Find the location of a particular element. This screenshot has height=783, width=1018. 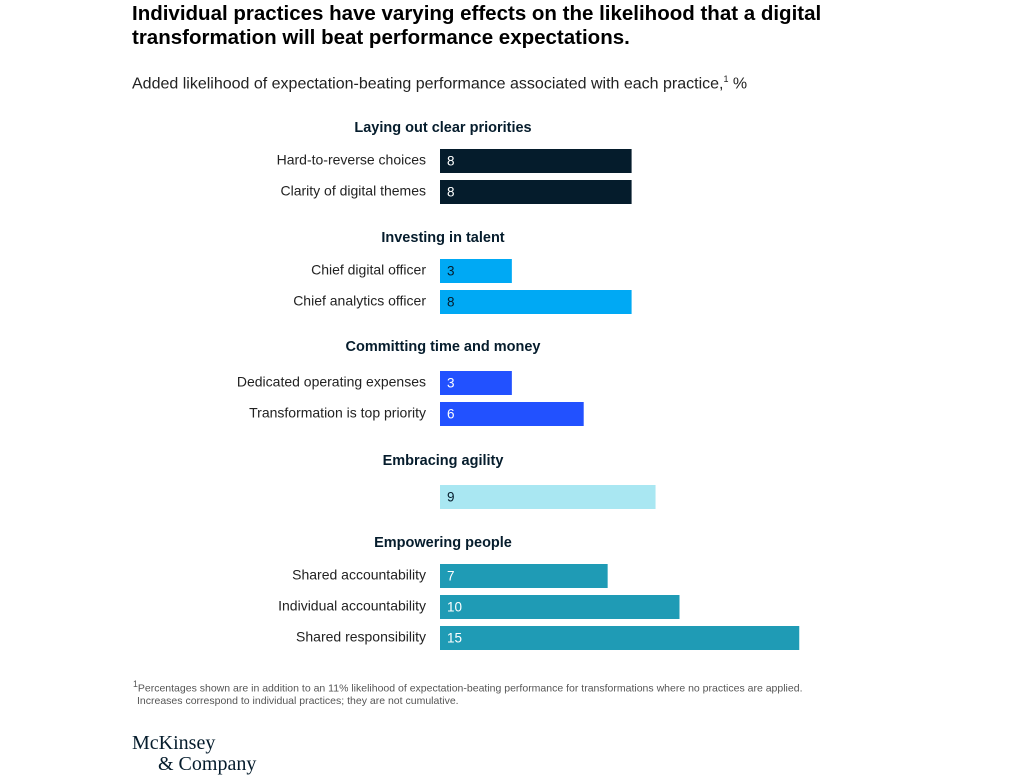

group-title: Committing time and money is located at coordinates (443, 347).